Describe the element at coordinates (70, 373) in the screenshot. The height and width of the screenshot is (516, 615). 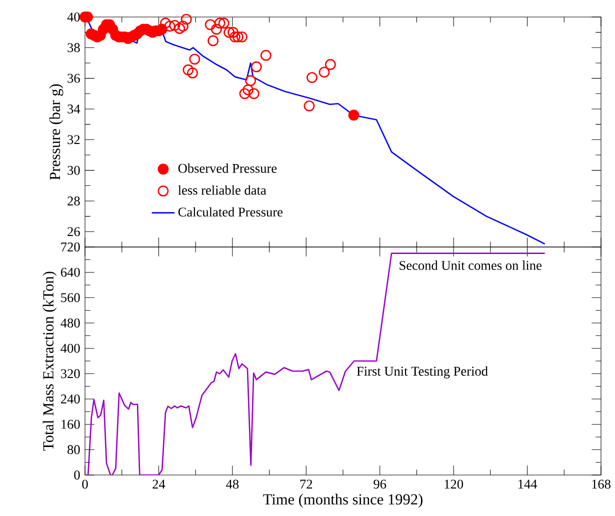
I see `y-tick-label: 320` at that location.